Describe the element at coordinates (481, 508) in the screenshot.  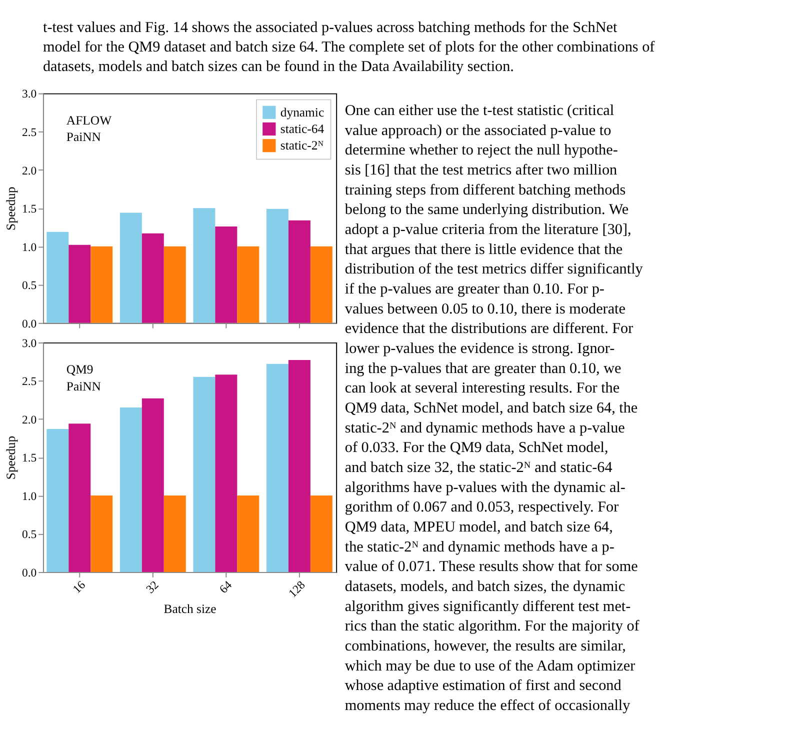
I see `text: gorithm of 0.067 and 0.053, respectively. For` at that location.